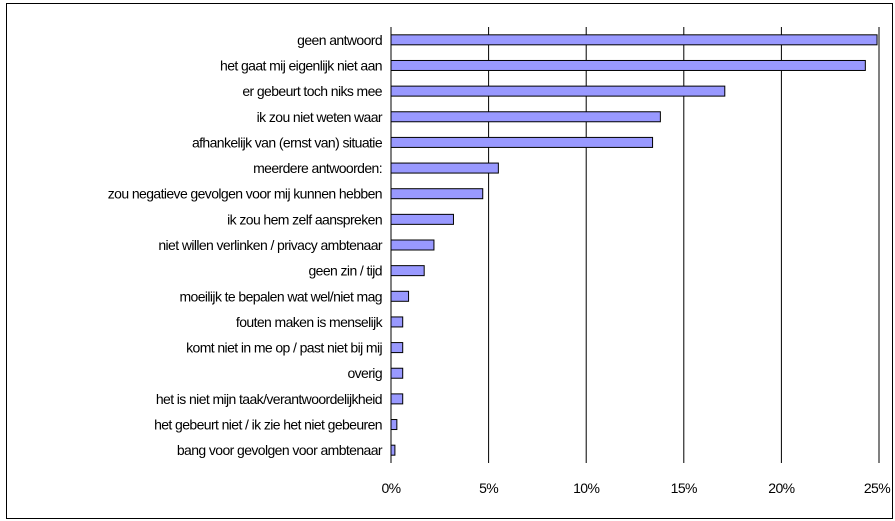 The width and height of the screenshot is (895, 521). Describe the element at coordinates (312, 91) in the screenshot. I see `category-label: er gebeurt toch niks mee` at that location.